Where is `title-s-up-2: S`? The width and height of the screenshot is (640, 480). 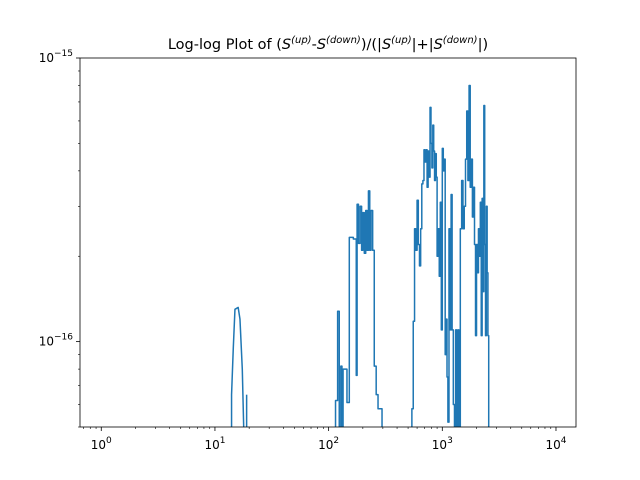 title-s-up-2: S is located at coordinates (386, 45).